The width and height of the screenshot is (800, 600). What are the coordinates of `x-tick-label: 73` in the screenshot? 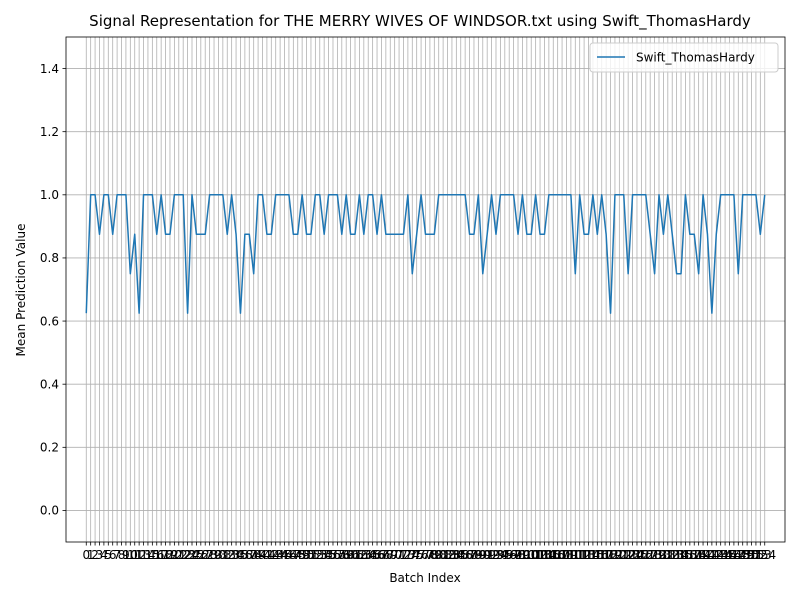 It's located at (407, 555).